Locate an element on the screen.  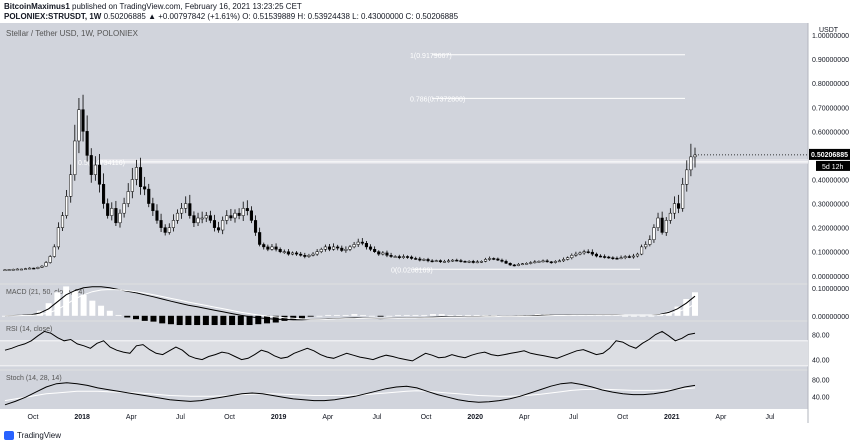
y-tick-label: 0.70000000 is located at coordinates (830, 108).